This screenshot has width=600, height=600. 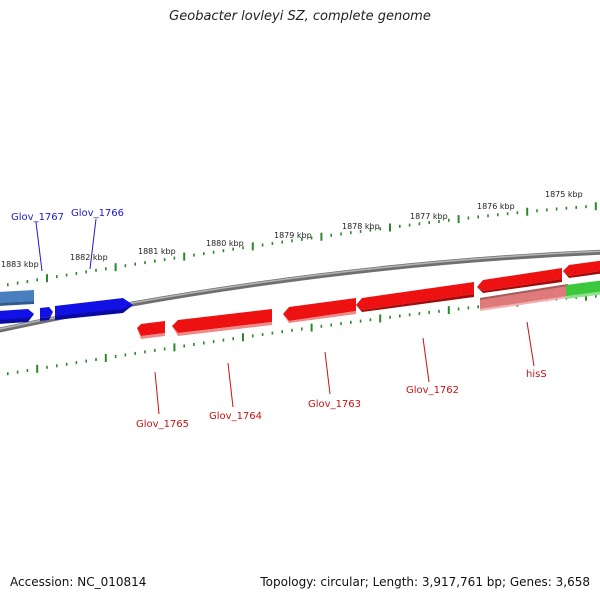 What do you see at coordinates (162, 424) in the screenshot?
I see `gene-label-glov_1765: Glov_1765` at bounding box center [162, 424].